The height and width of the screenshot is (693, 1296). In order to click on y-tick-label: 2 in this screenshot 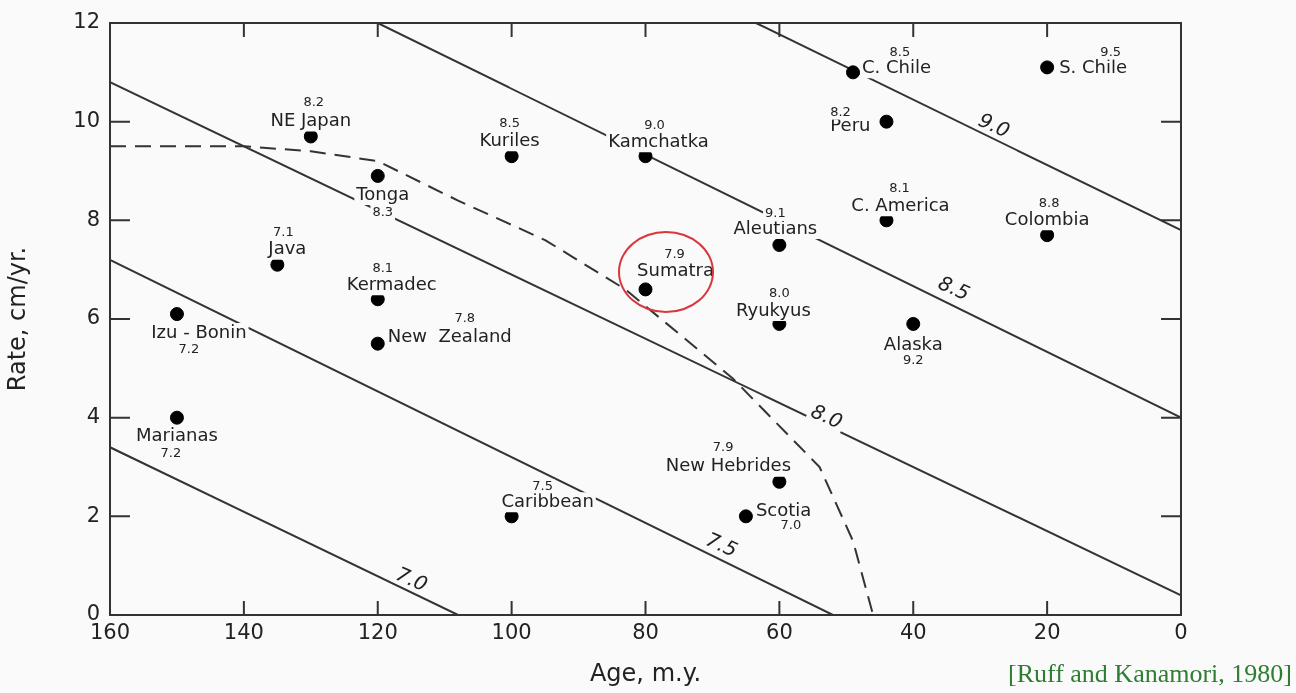, I will do `click(93, 514)`.